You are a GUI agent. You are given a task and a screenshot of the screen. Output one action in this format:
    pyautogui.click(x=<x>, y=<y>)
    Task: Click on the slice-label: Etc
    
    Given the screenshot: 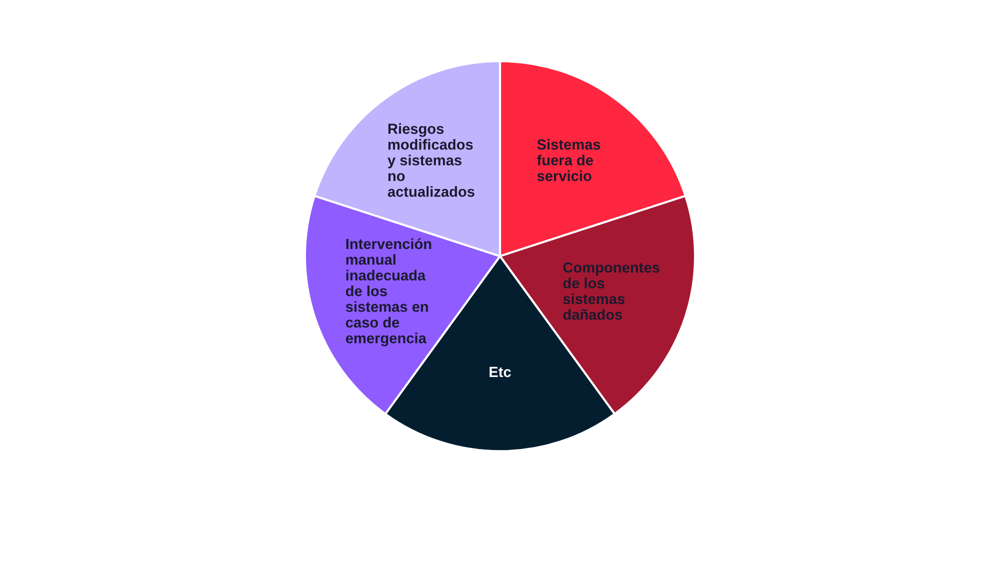 What is the action you would take?
    pyautogui.click(x=500, y=372)
    